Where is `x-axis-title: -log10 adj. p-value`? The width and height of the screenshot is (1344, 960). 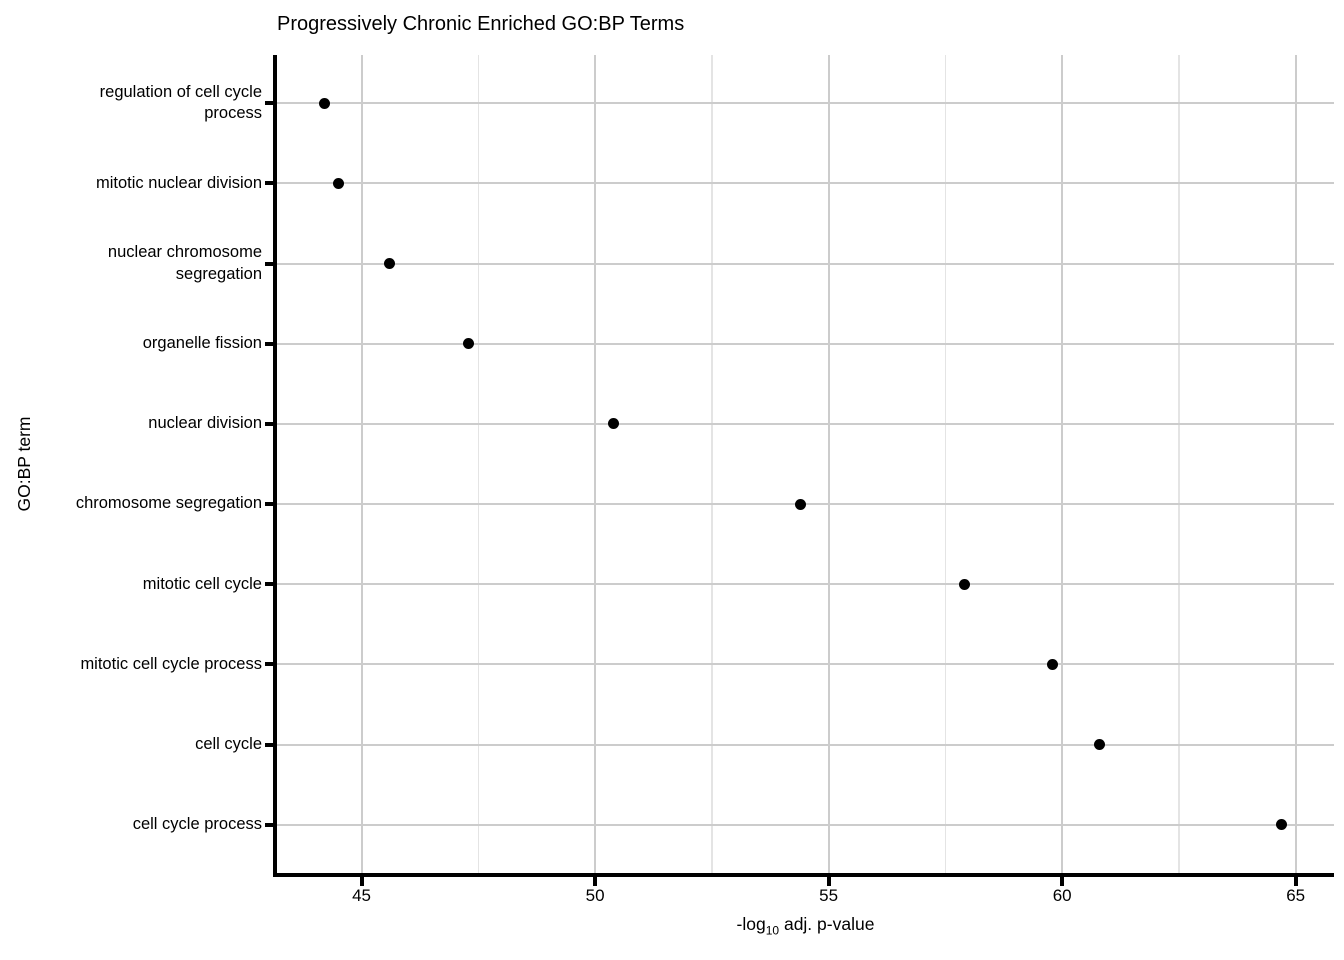 x-axis-title: -log10 adj. p-value is located at coordinates (805, 926).